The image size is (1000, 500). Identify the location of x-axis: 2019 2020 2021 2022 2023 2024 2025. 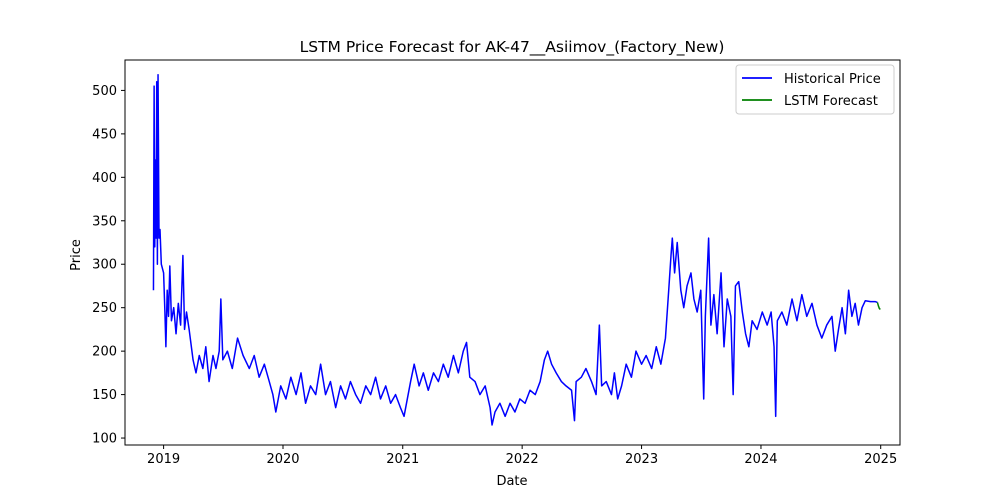
(522, 456).